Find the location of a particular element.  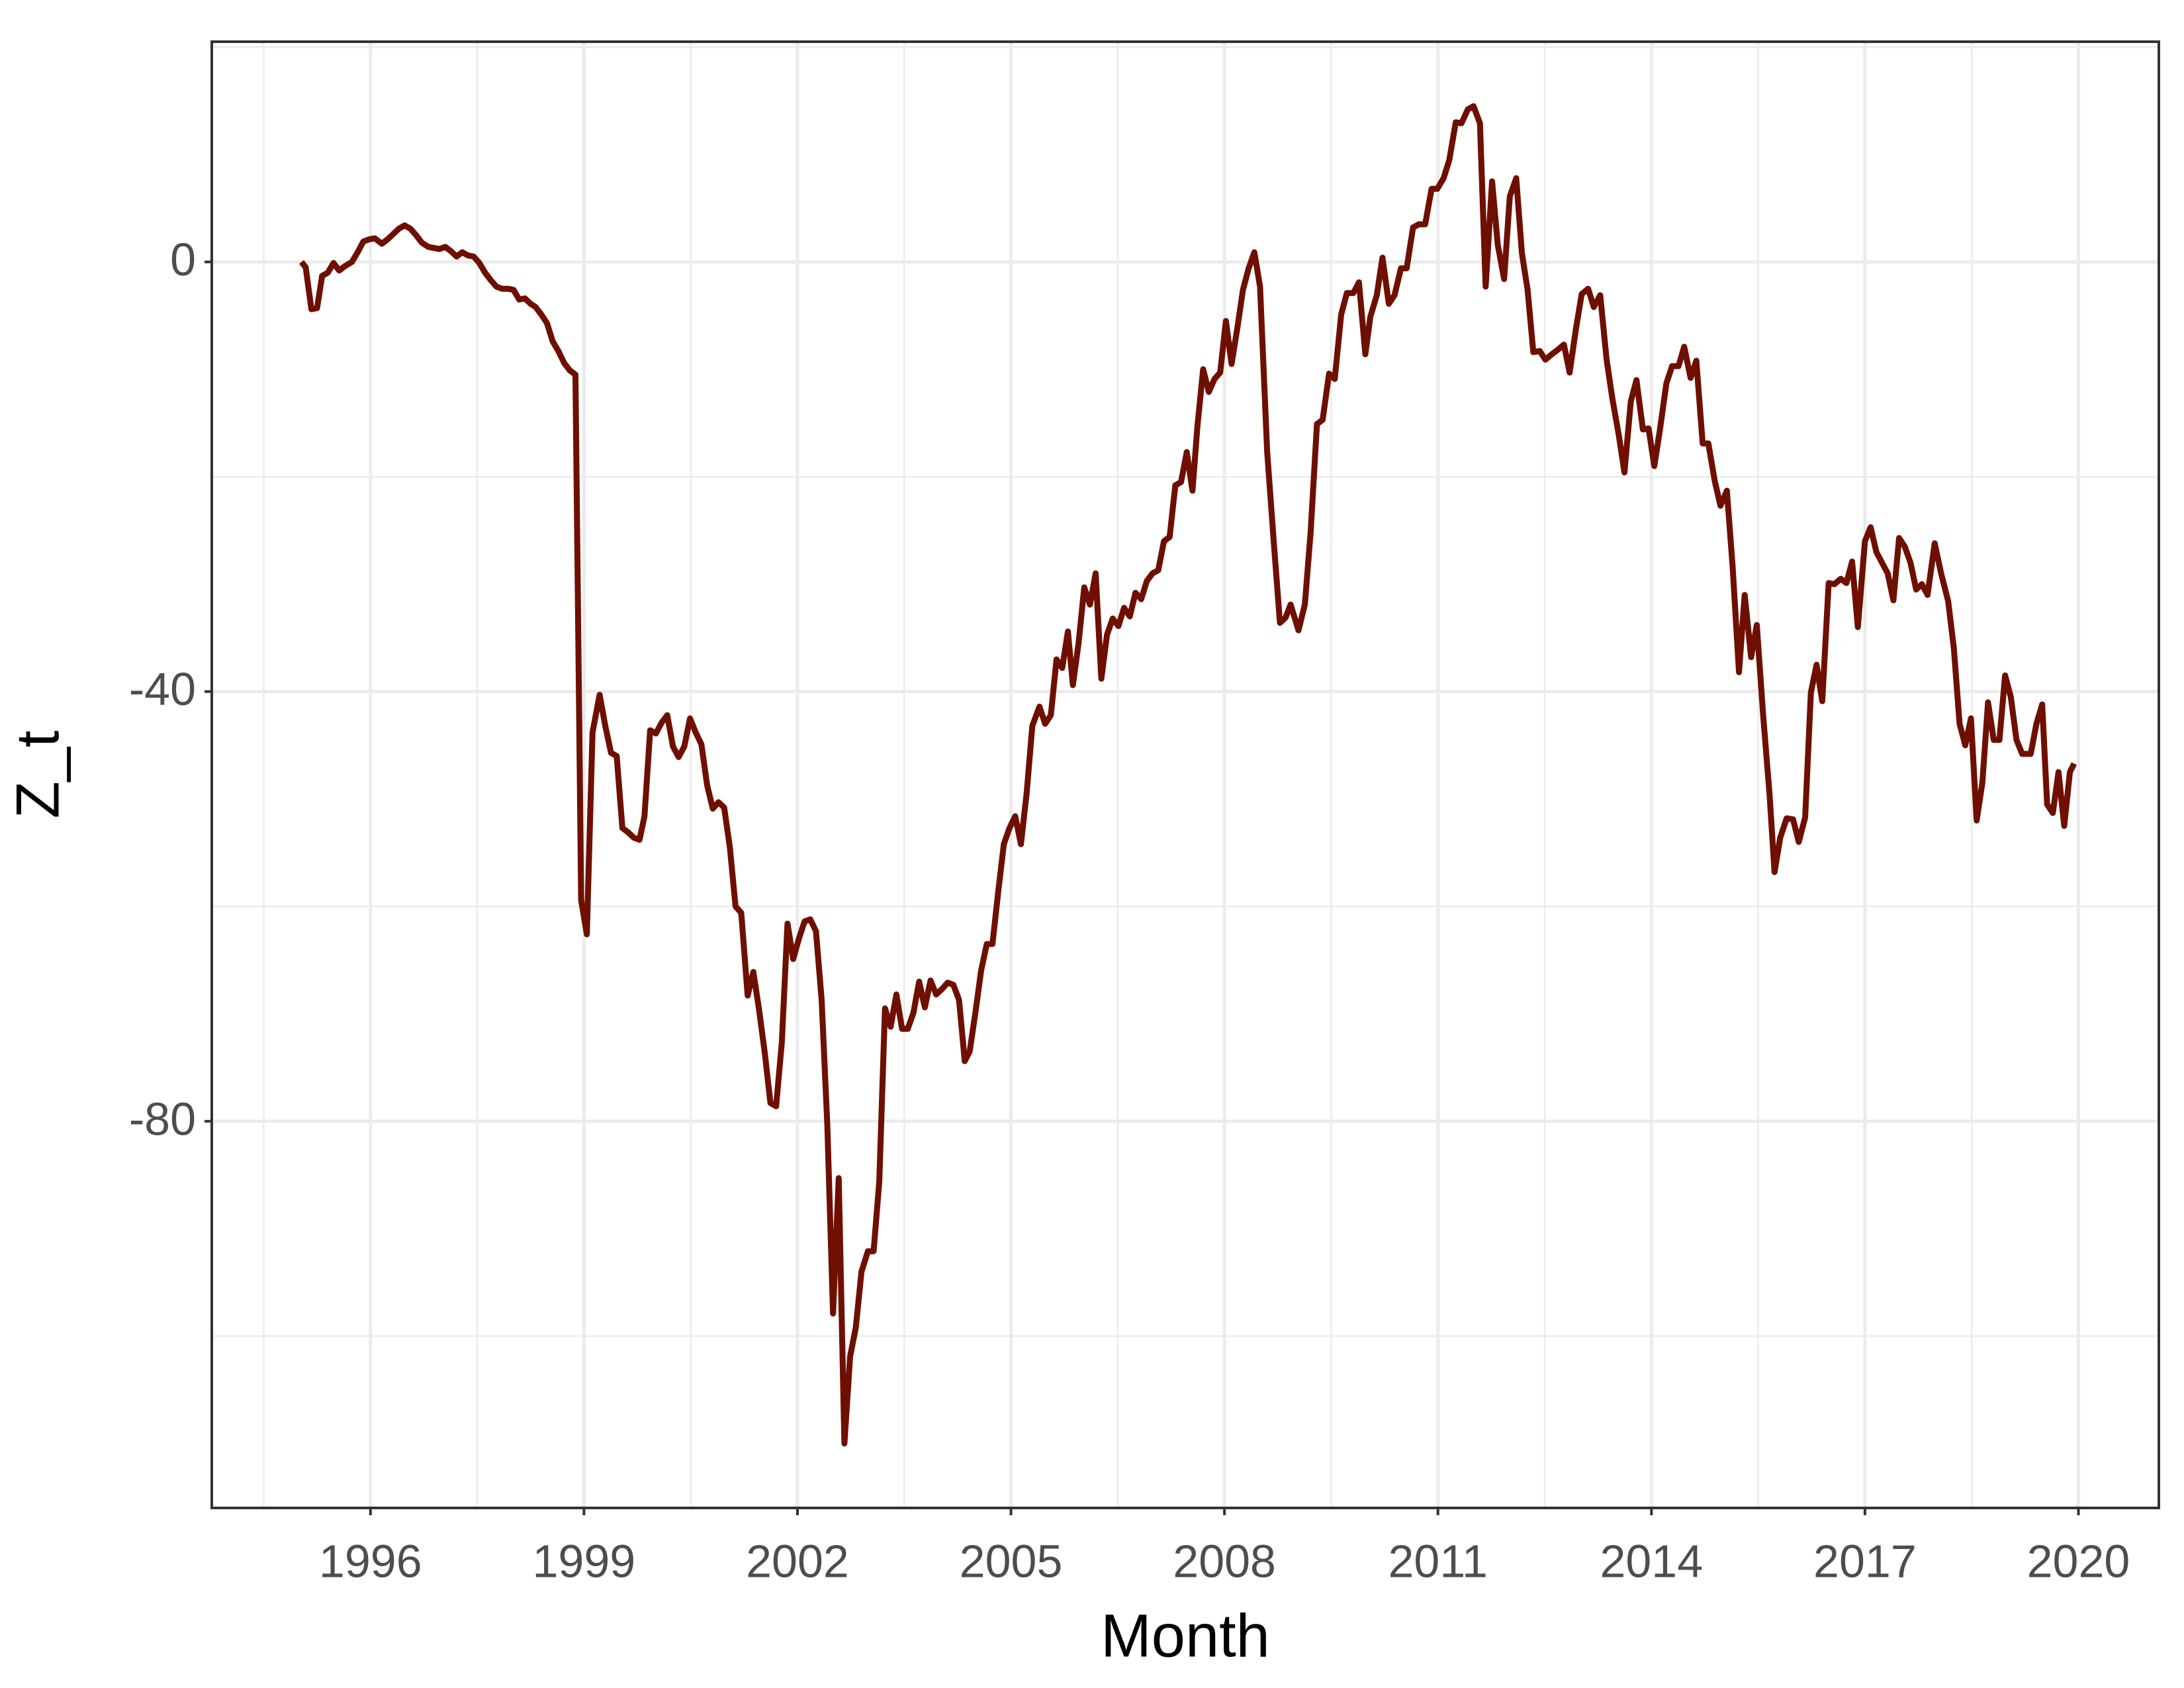

x-tick-label: 2005 is located at coordinates (1011, 1561).